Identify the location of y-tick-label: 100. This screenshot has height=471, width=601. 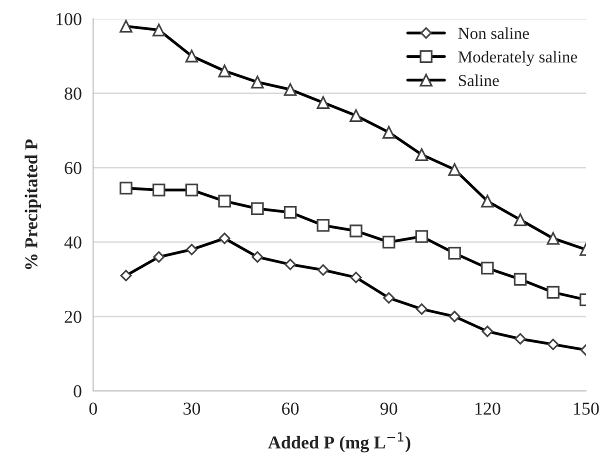
(69, 19).